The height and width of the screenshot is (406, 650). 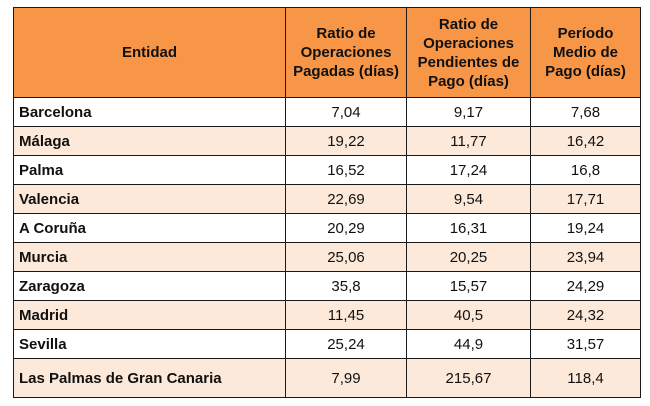 What do you see at coordinates (149, 286) in the screenshot?
I see `entity-cell: Zaragoza` at bounding box center [149, 286].